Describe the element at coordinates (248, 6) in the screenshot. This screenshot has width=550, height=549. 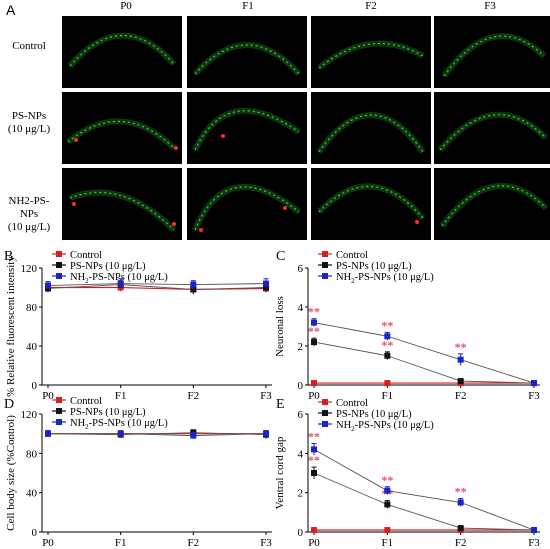
I see `column-label-f1: F1` at that location.